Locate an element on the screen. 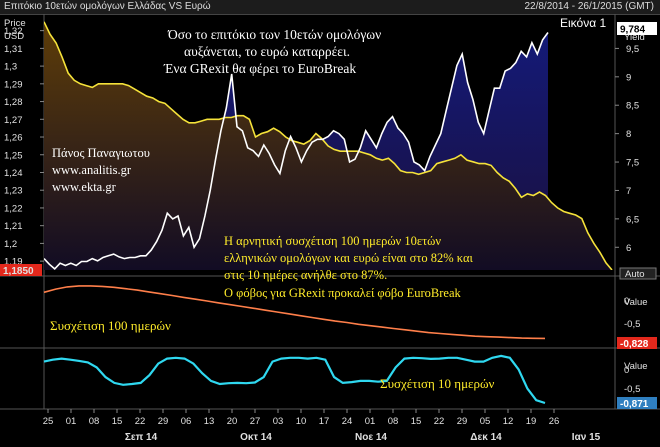 The height and width of the screenshot is (447, 660). right-axis-tick-label: 7,5 is located at coordinates (632, 163).